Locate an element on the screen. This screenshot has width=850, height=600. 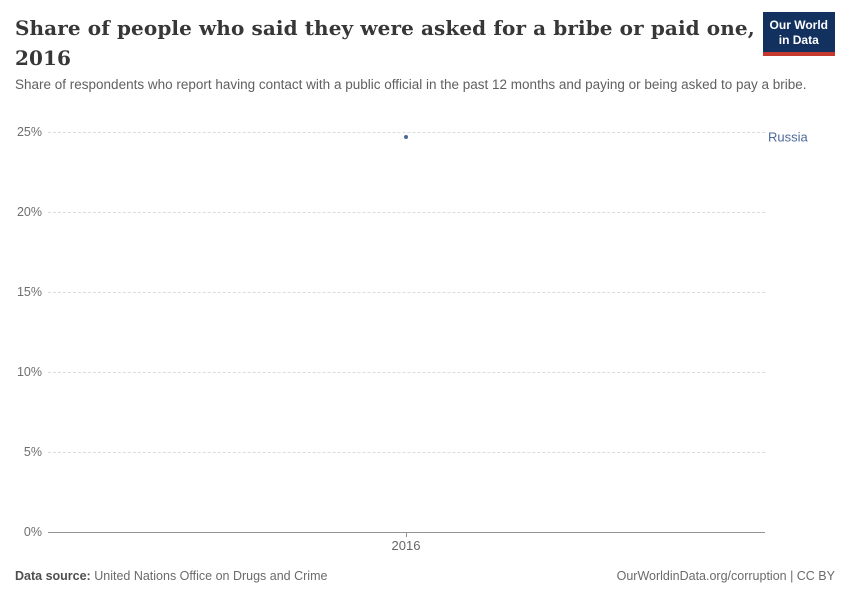
owid-logo: Our World in Data is located at coordinates (798, 34).